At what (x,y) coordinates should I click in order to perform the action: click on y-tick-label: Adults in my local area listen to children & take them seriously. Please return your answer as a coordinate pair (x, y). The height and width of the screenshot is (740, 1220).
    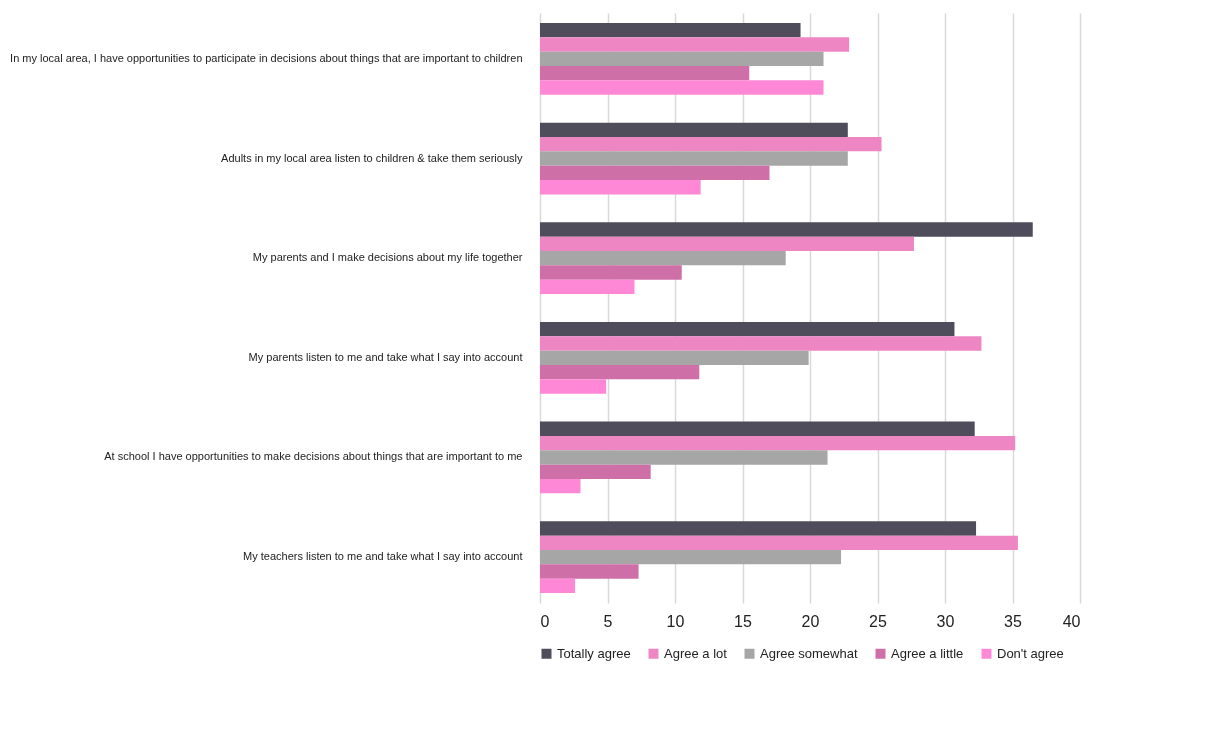
    Looking at the image, I should click on (372, 157).